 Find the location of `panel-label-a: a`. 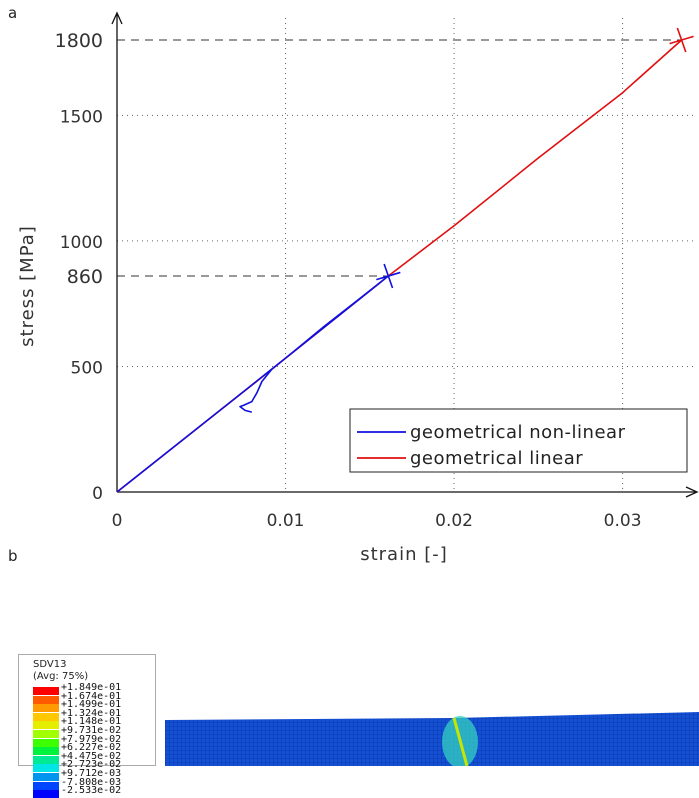

panel-label-a: a is located at coordinates (13, 13).